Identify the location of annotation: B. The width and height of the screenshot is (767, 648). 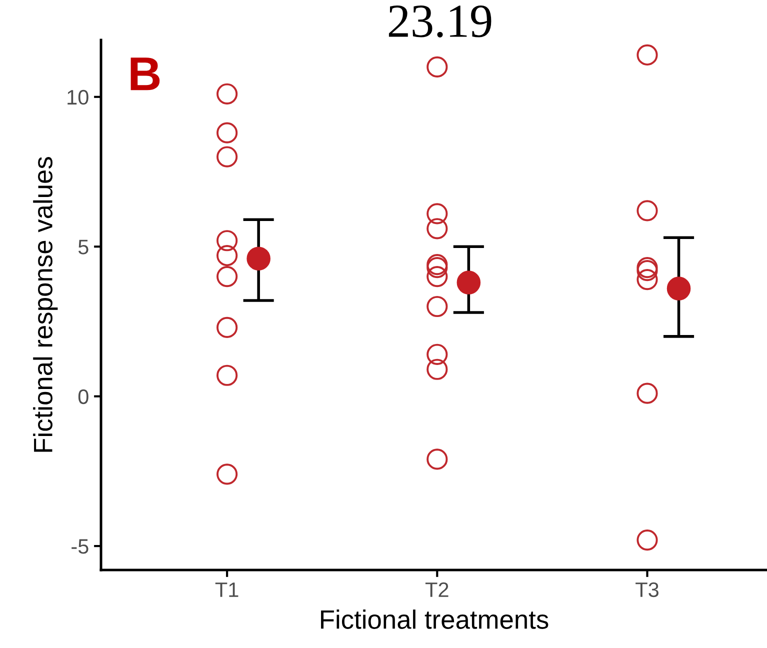
(145, 74).